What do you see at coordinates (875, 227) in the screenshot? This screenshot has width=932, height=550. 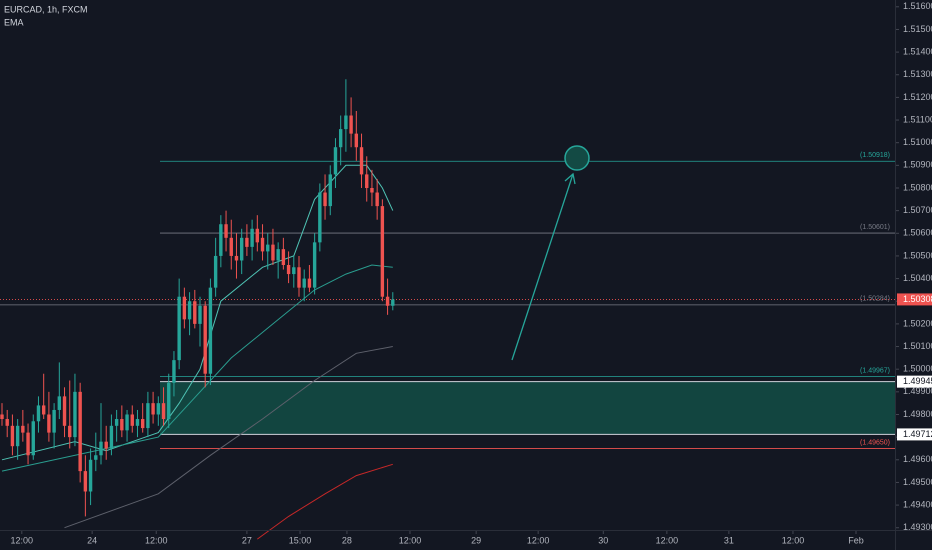 I see `level-label: (1.50601)` at bounding box center [875, 227].